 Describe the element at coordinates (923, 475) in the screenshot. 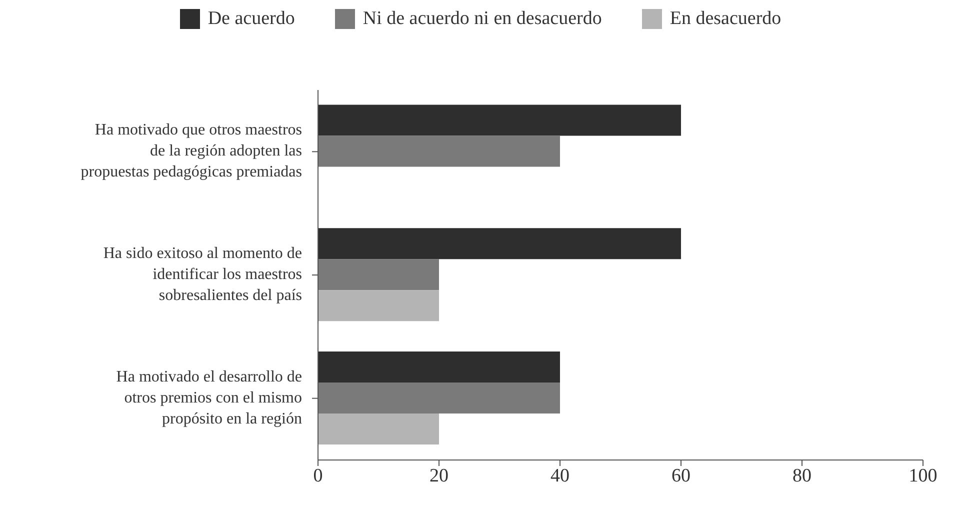

I see `x-tick-label: 100` at that location.